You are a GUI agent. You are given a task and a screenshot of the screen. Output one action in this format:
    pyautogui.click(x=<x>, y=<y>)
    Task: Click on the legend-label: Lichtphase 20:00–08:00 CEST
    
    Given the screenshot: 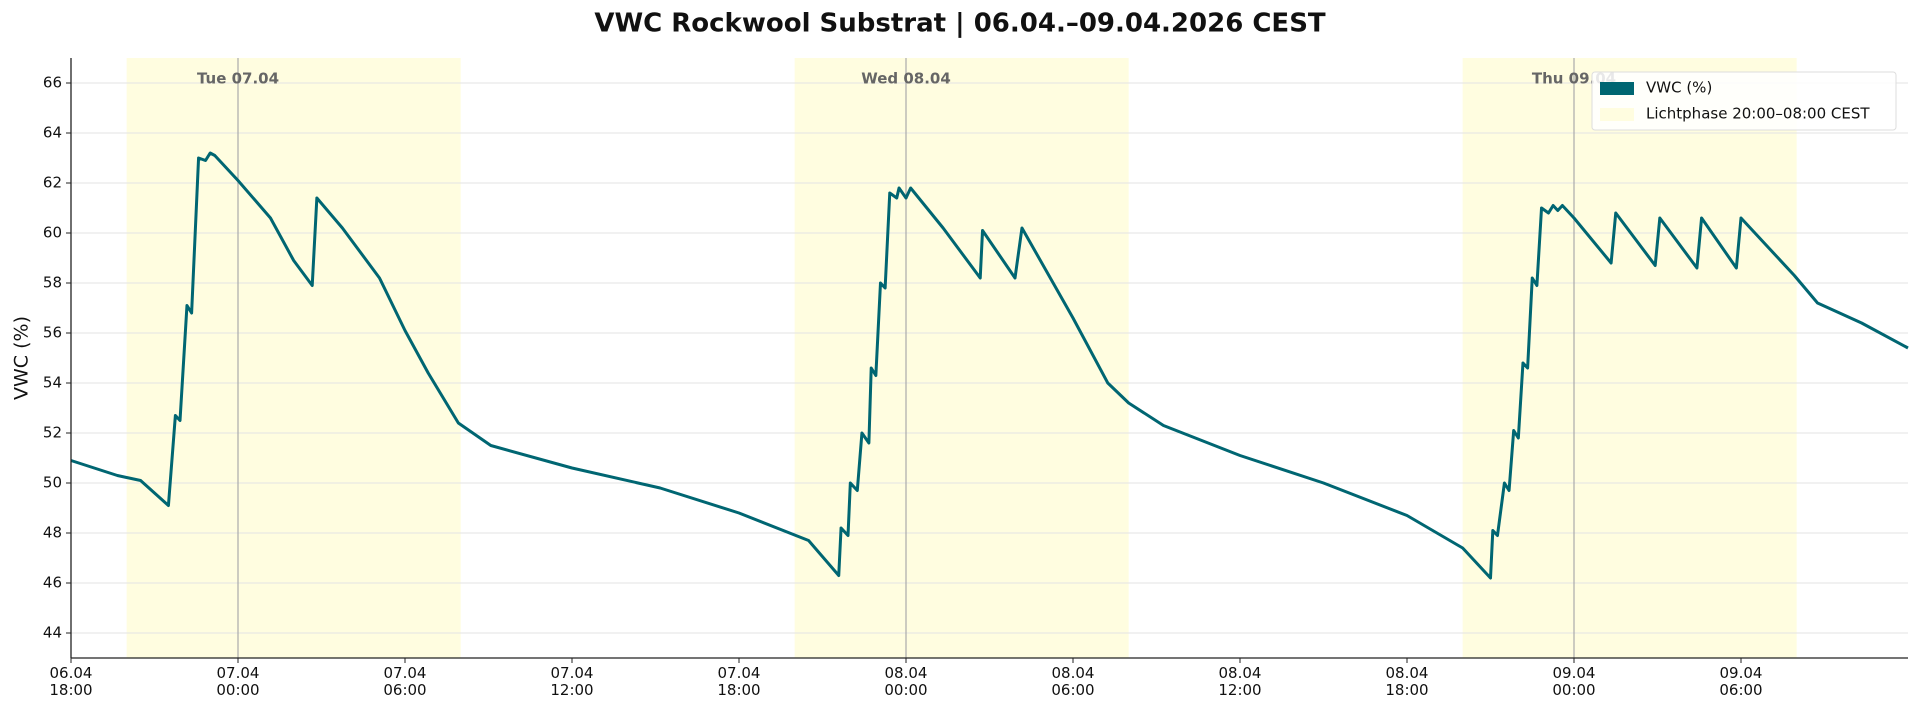 What is the action you would take?
    pyautogui.click(x=1758, y=114)
    